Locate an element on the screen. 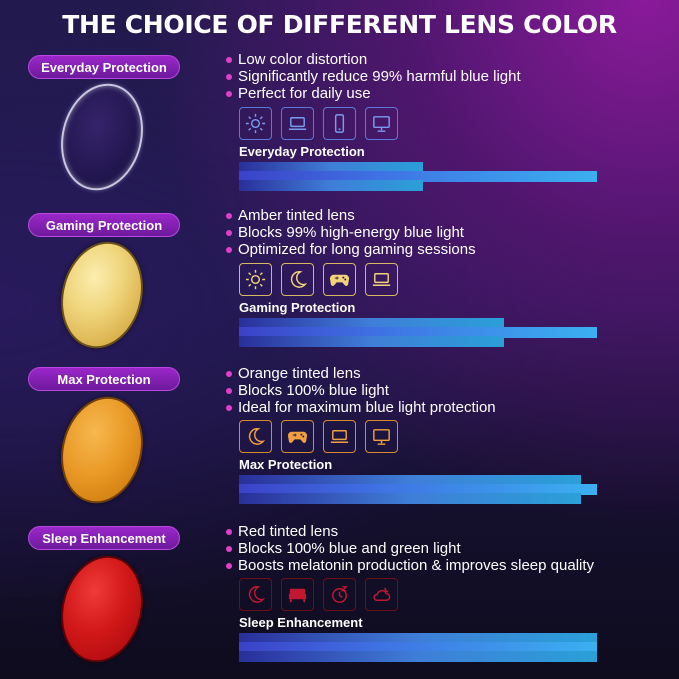  feature-text: Optimized for long gaming sessions is located at coordinates (351, 249).